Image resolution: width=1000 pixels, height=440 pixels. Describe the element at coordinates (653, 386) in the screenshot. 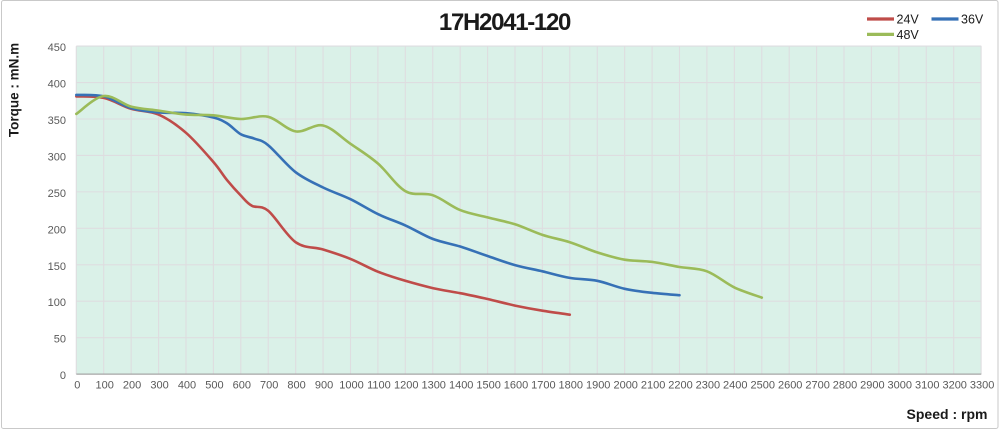

I see `svg-text: 2100` at that location.